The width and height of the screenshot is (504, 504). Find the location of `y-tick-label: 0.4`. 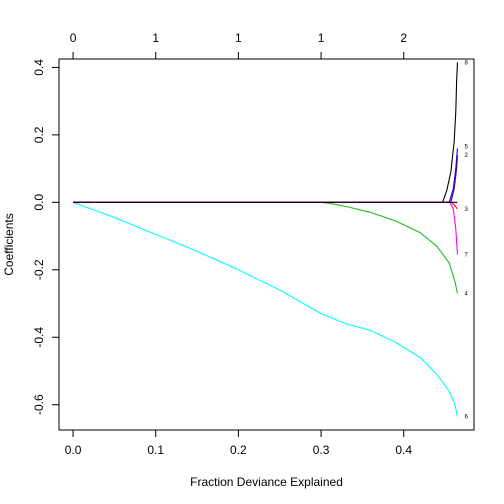

y-tick-label: 0.4 is located at coordinates (39, 67).